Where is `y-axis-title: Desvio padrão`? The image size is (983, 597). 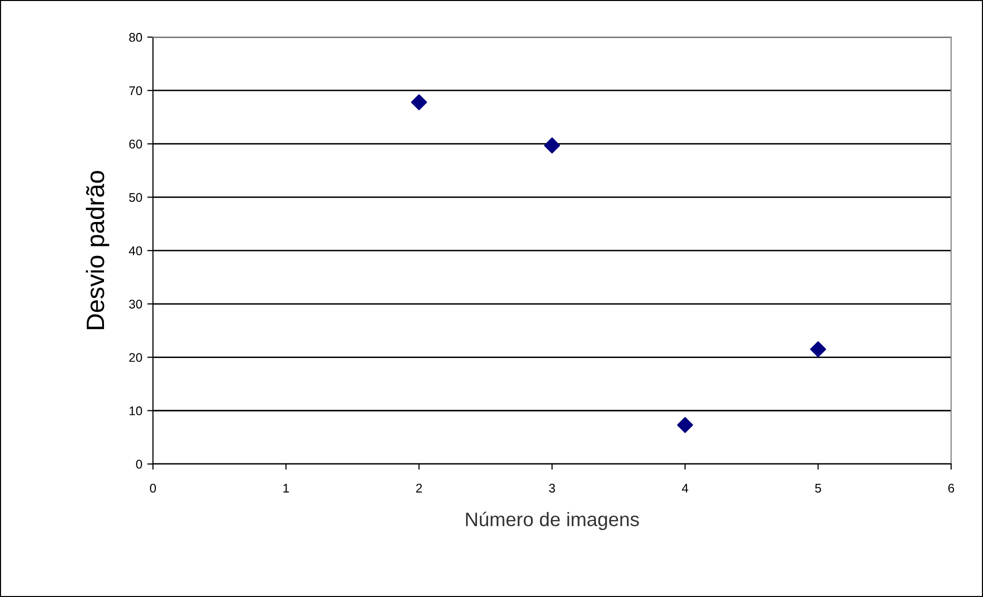
y-axis-title: Desvio padrão is located at coordinates (98, 250).